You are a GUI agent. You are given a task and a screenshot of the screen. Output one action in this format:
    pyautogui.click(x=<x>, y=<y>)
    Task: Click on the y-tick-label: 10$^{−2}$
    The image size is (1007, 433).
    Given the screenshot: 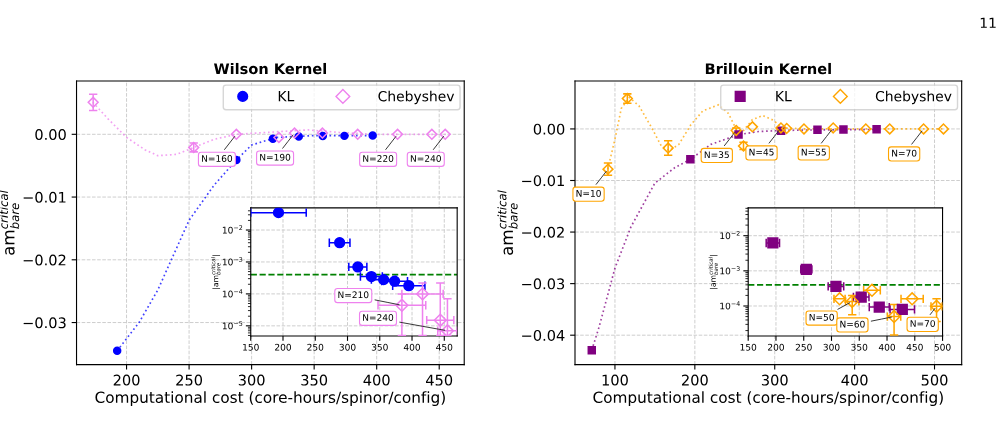 What is the action you would take?
    pyautogui.click(x=730, y=235)
    